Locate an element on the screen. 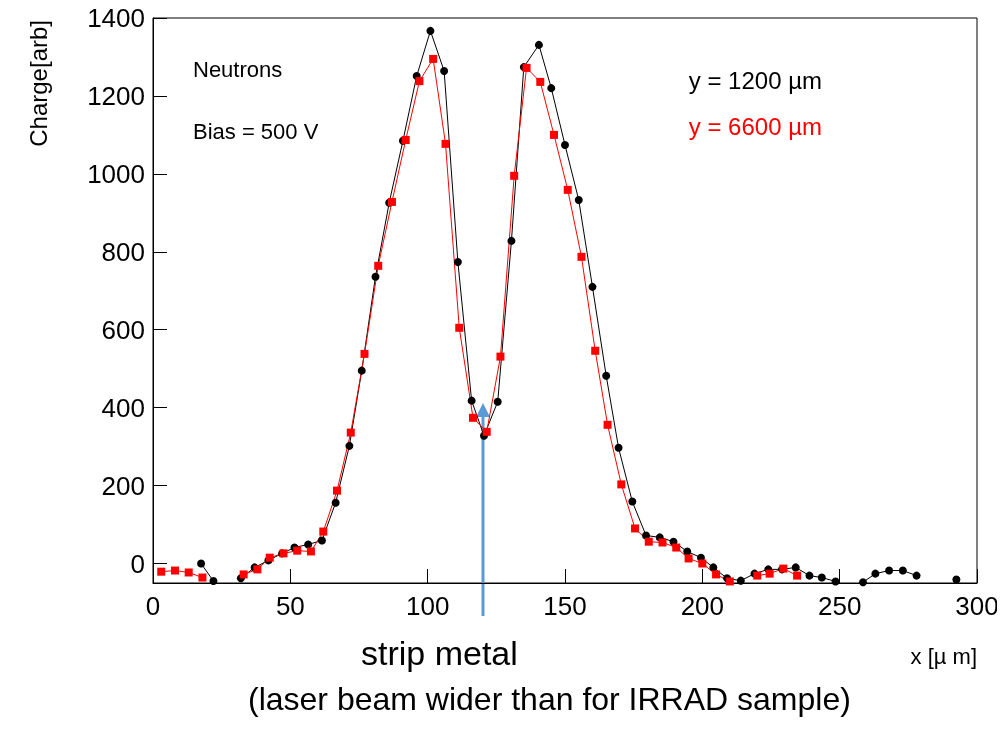 Image resolution: width=1005 pixels, height=731 pixels. y-tick-label: 1200 is located at coordinates (116, 95).